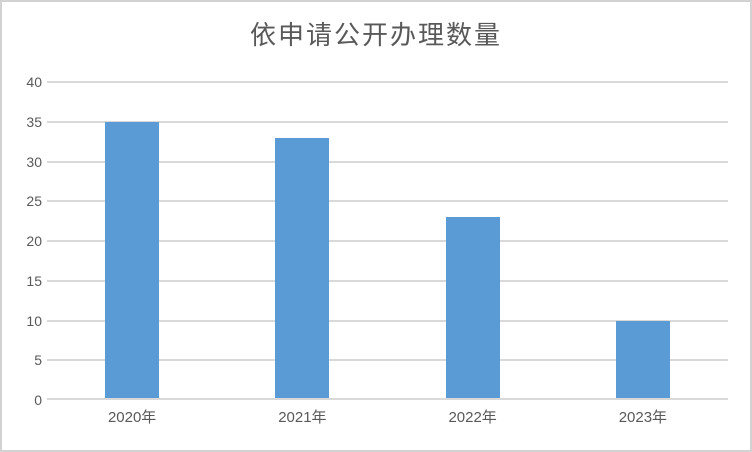  What do you see at coordinates (38, 400) in the screenshot?
I see `y-tick-label: 0` at bounding box center [38, 400].